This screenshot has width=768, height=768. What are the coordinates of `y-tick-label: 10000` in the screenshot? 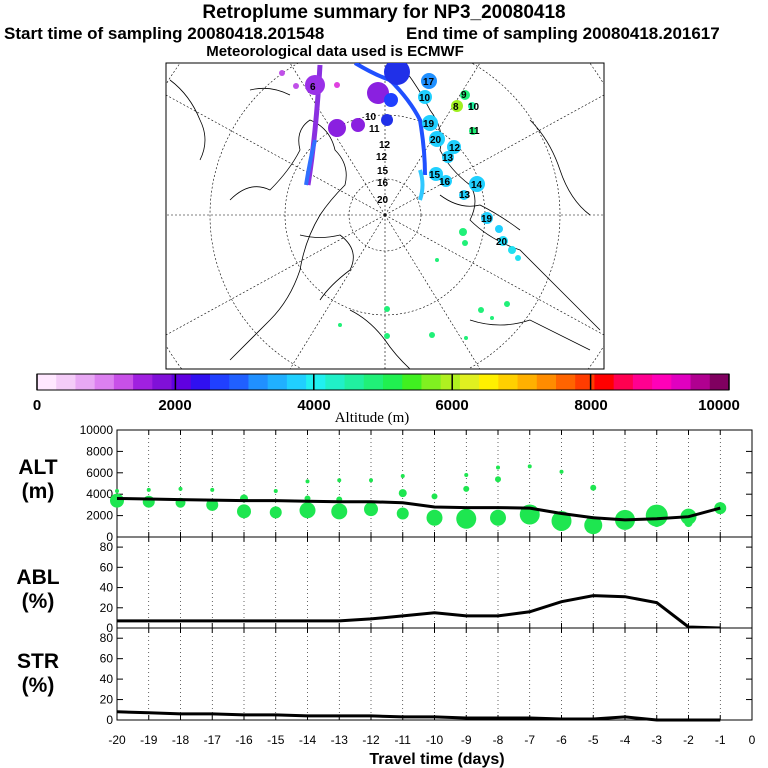 It's located at (97, 430).